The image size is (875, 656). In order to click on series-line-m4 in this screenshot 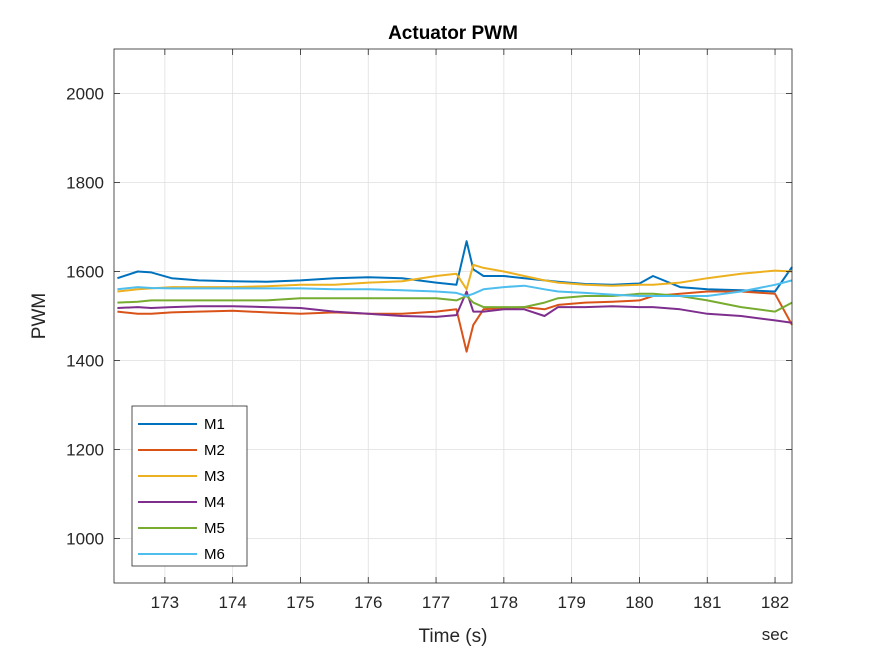, I will do `click(455, 307)`.